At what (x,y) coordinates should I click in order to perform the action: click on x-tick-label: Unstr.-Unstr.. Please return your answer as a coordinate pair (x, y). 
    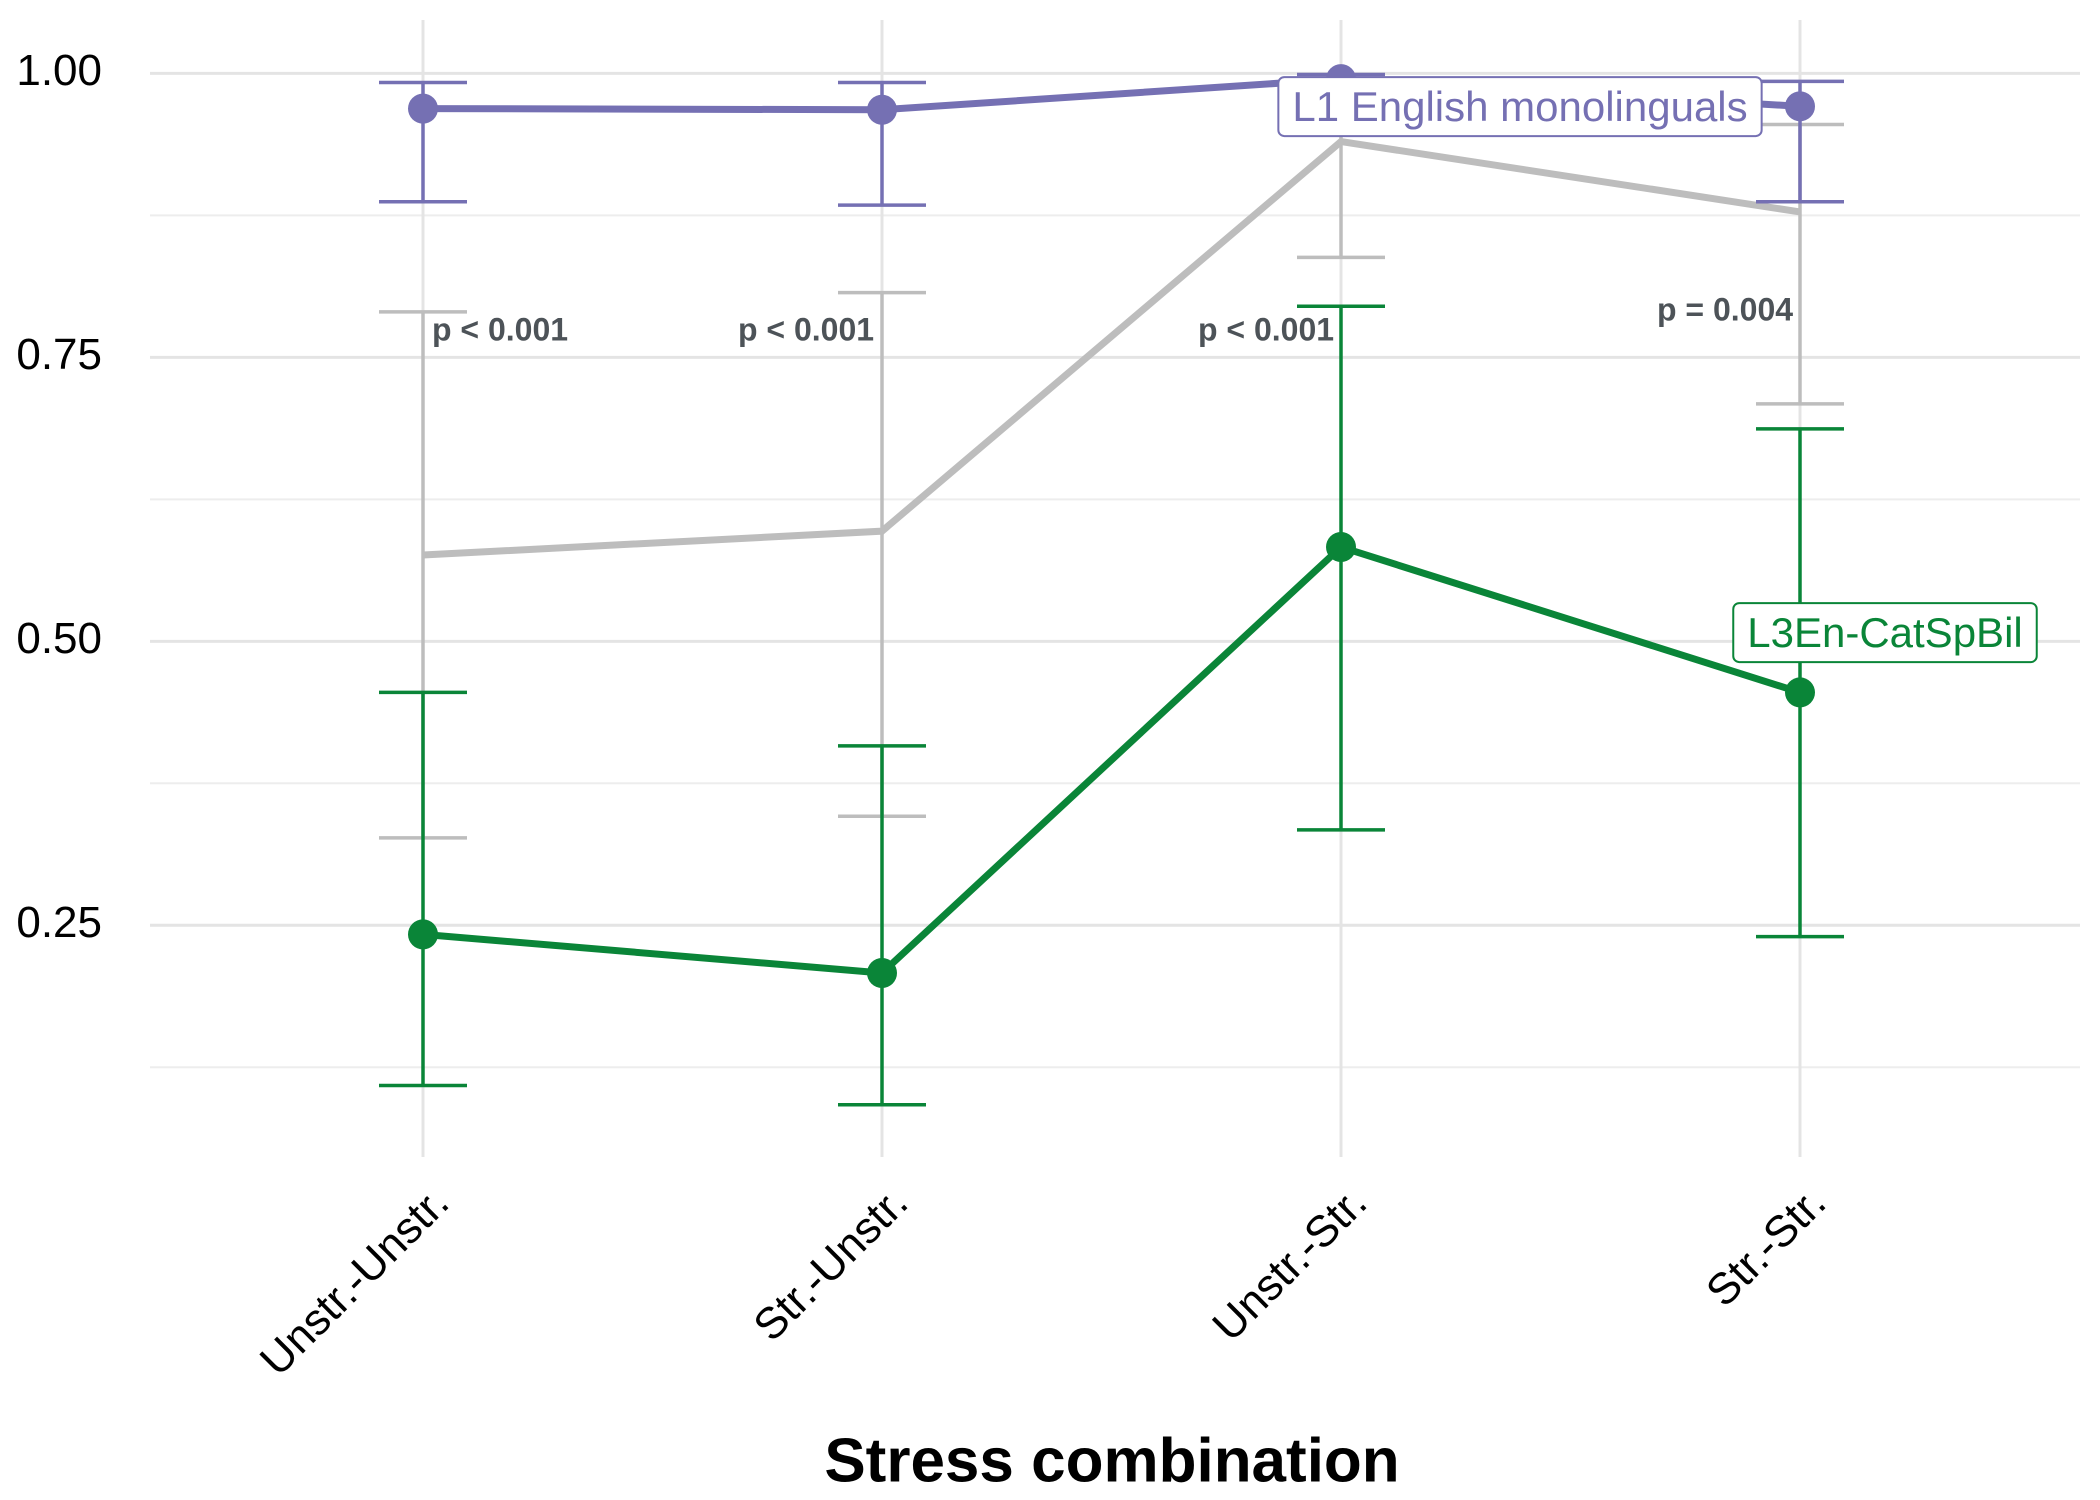
    Looking at the image, I should click on (355, 1282).